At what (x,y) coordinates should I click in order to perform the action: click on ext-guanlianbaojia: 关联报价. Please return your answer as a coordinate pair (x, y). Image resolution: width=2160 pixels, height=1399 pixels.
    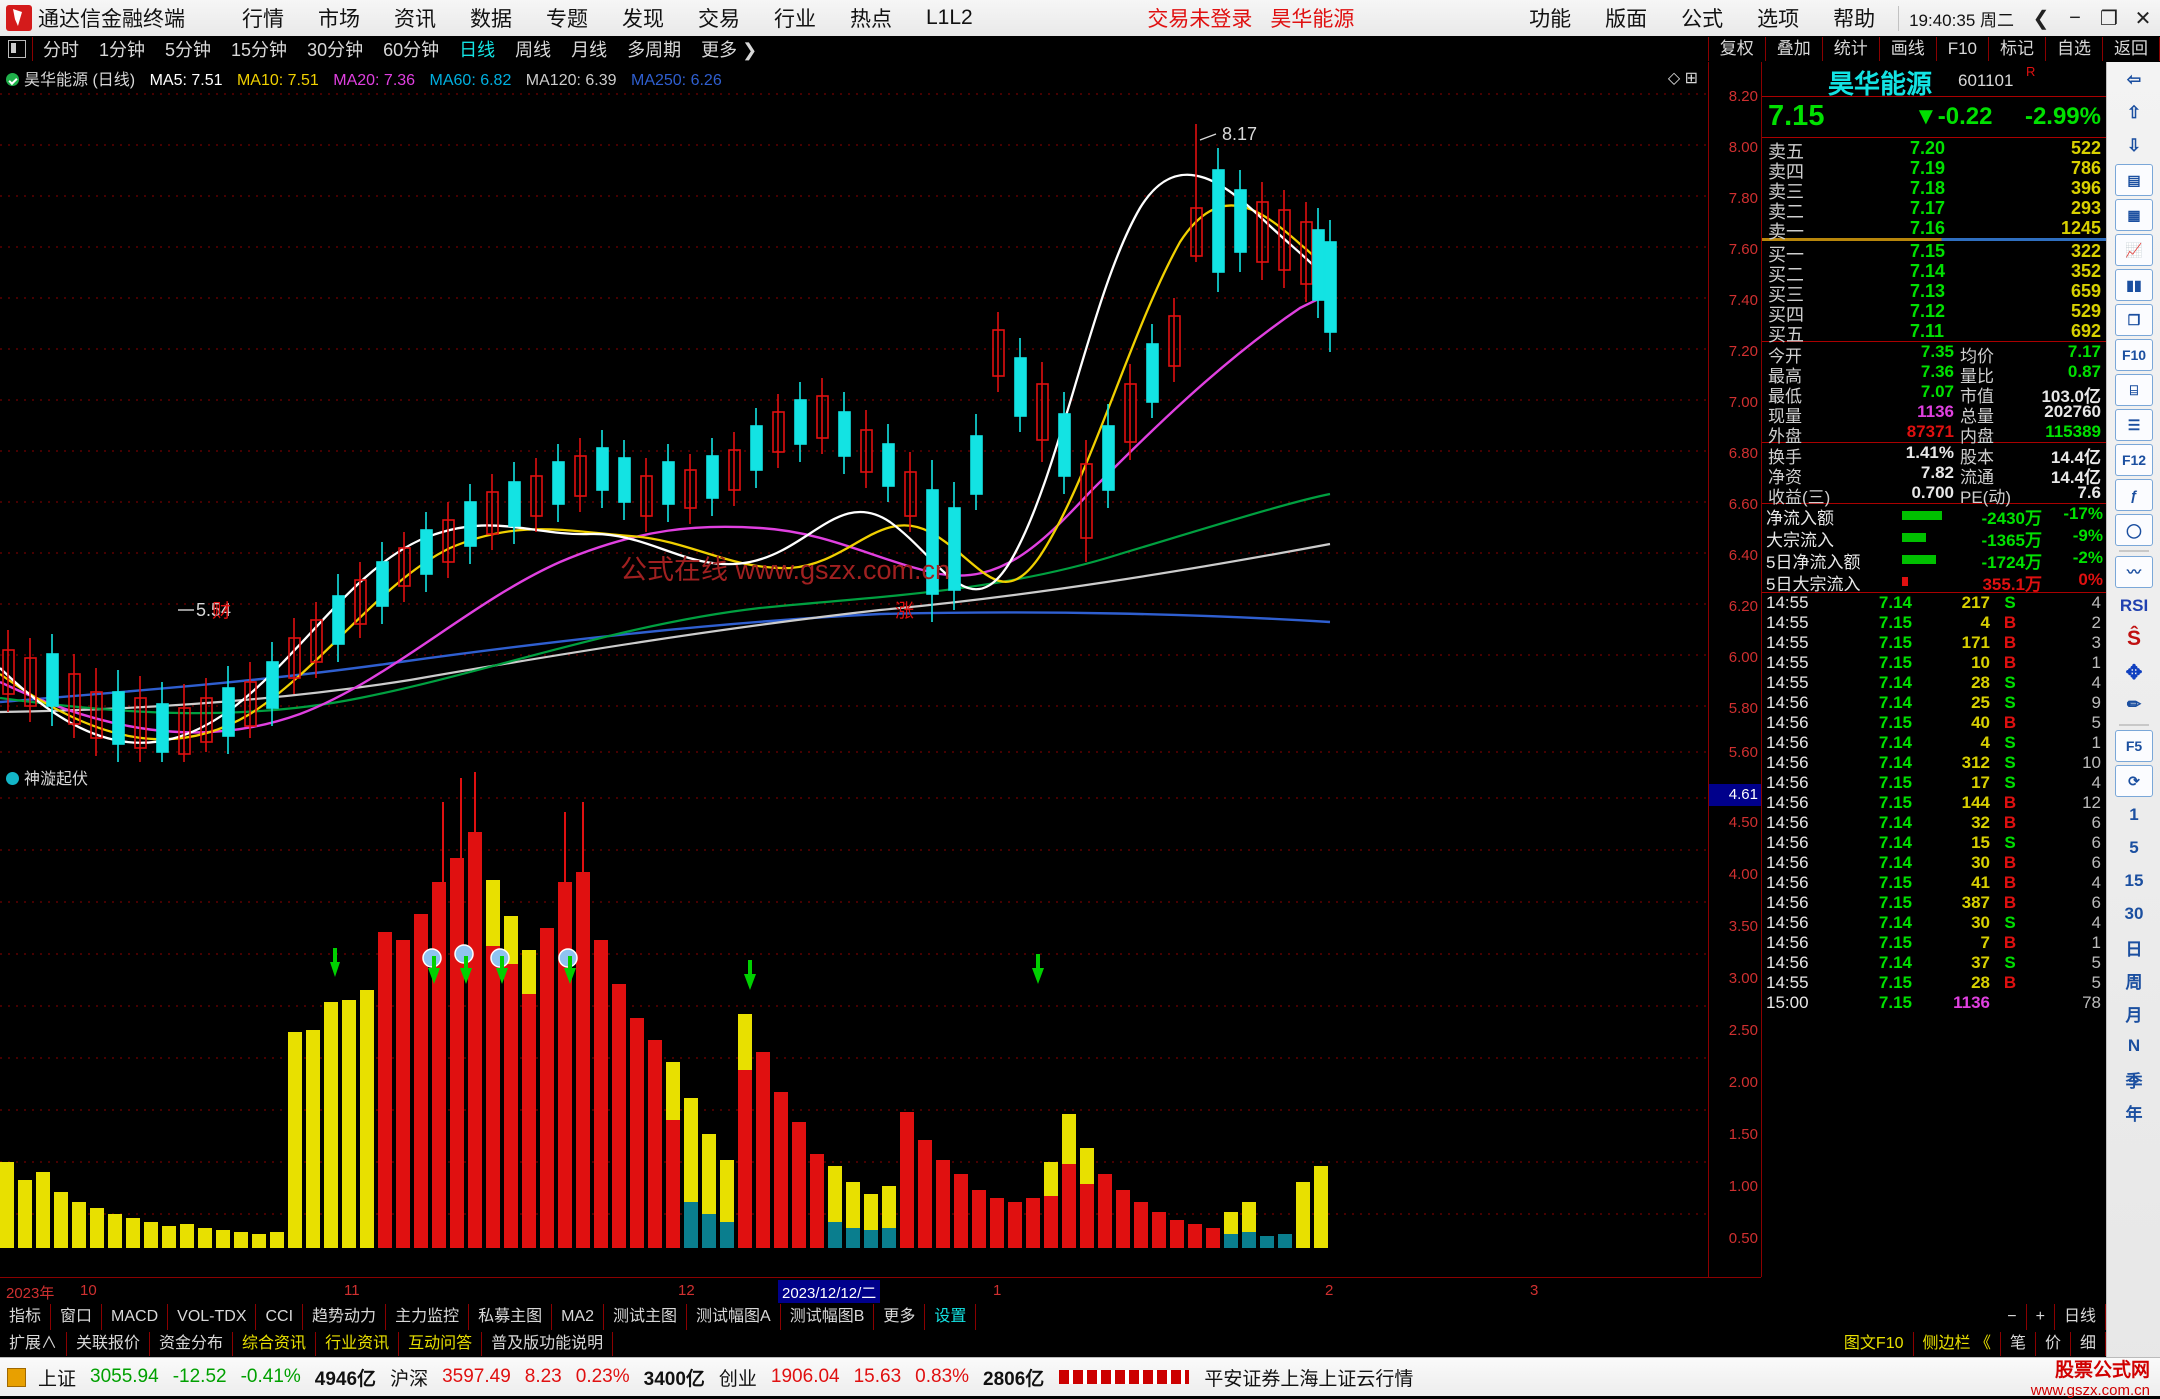
    Looking at the image, I should click on (109, 1344).